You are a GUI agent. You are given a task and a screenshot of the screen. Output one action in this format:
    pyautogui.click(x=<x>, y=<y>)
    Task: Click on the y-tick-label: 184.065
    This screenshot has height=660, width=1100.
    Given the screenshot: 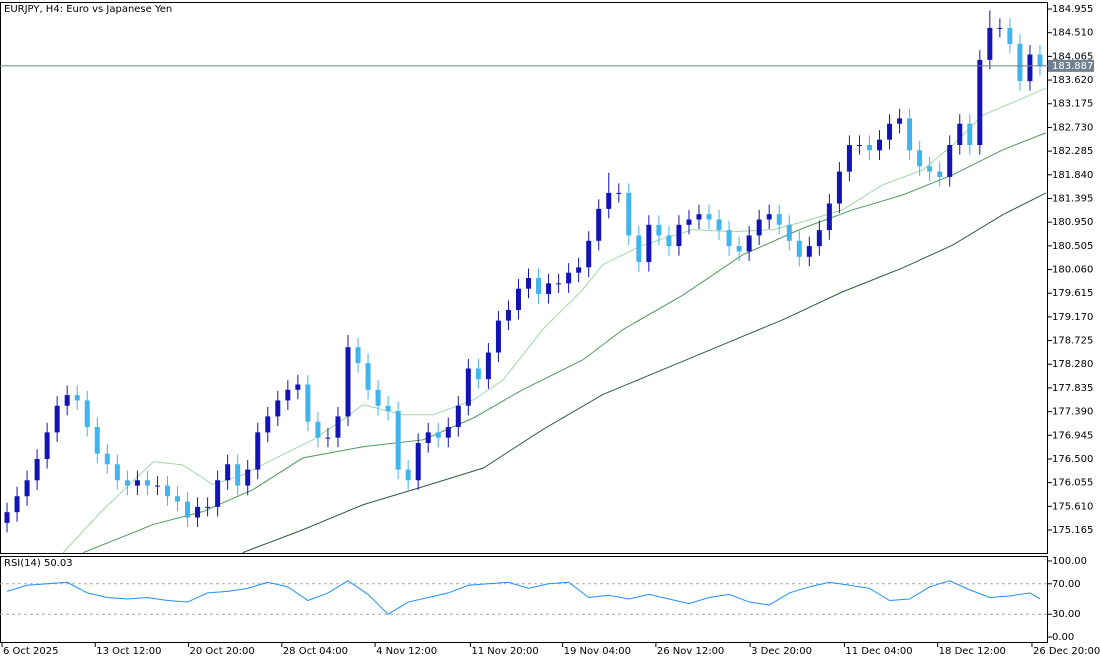 What is the action you would take?
    pyautogui.click(x=1072, y=56)
    